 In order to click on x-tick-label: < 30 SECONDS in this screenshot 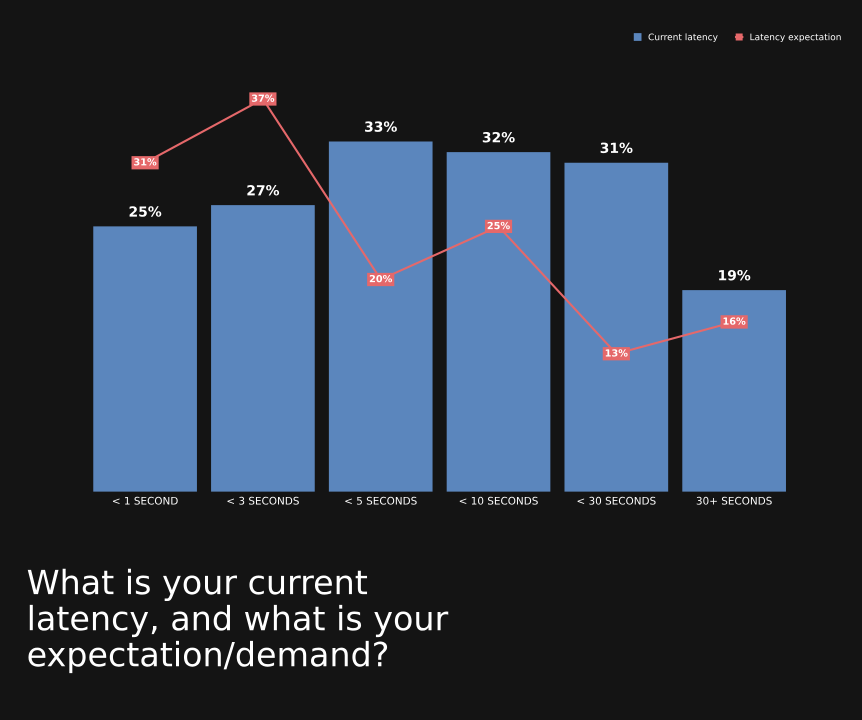, I will do `click(617, 500)`.